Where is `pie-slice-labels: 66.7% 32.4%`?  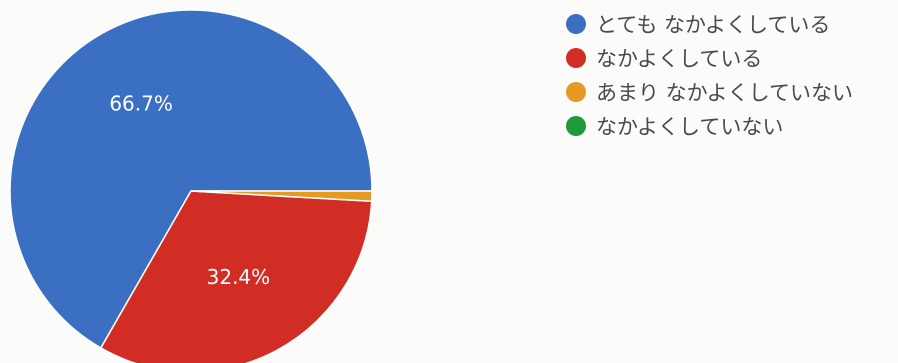 pie-slice-labels: 66.7% 32.4% is located at coordinates (189, 190).